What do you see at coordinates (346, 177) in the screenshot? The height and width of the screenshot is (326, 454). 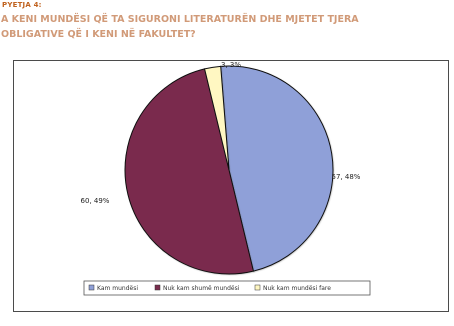 I see `data-label-1: 57, 48%` at bounding box center [346, 177].